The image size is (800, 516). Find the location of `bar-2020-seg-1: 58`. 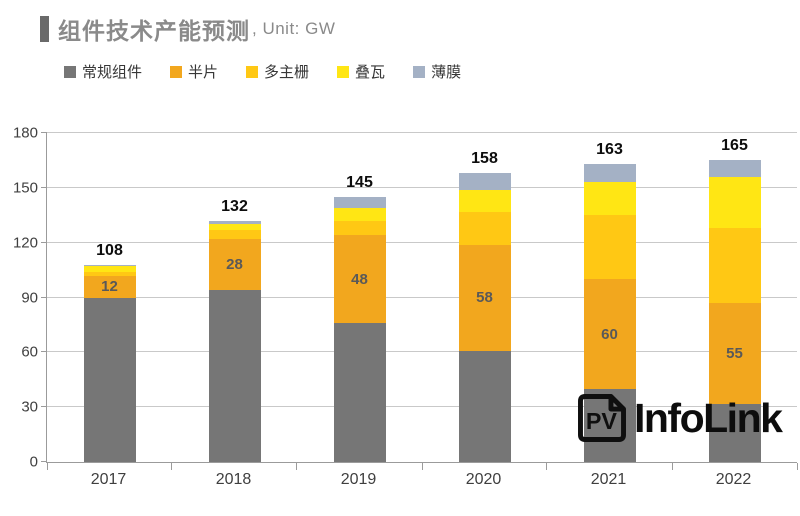

bar-2020-seg-1: 58 is located at coordinates (484, 297).